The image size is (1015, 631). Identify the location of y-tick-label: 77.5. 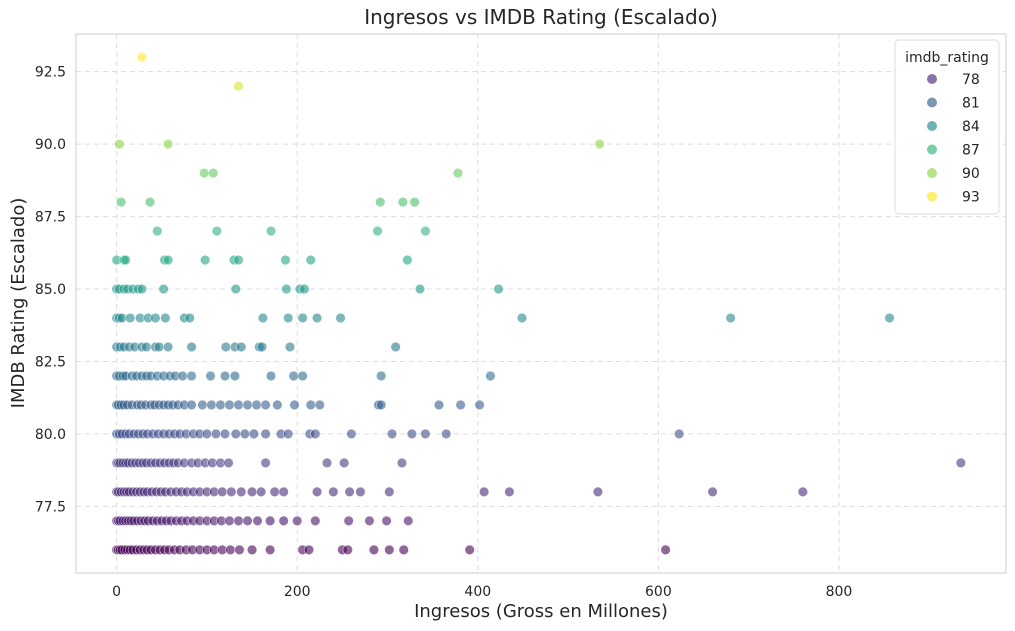
(50, 507).